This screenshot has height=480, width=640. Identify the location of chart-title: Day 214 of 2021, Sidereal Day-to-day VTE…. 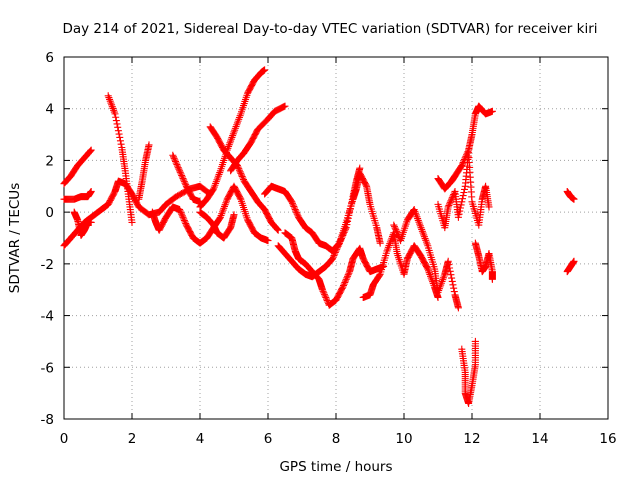
(329, 29).